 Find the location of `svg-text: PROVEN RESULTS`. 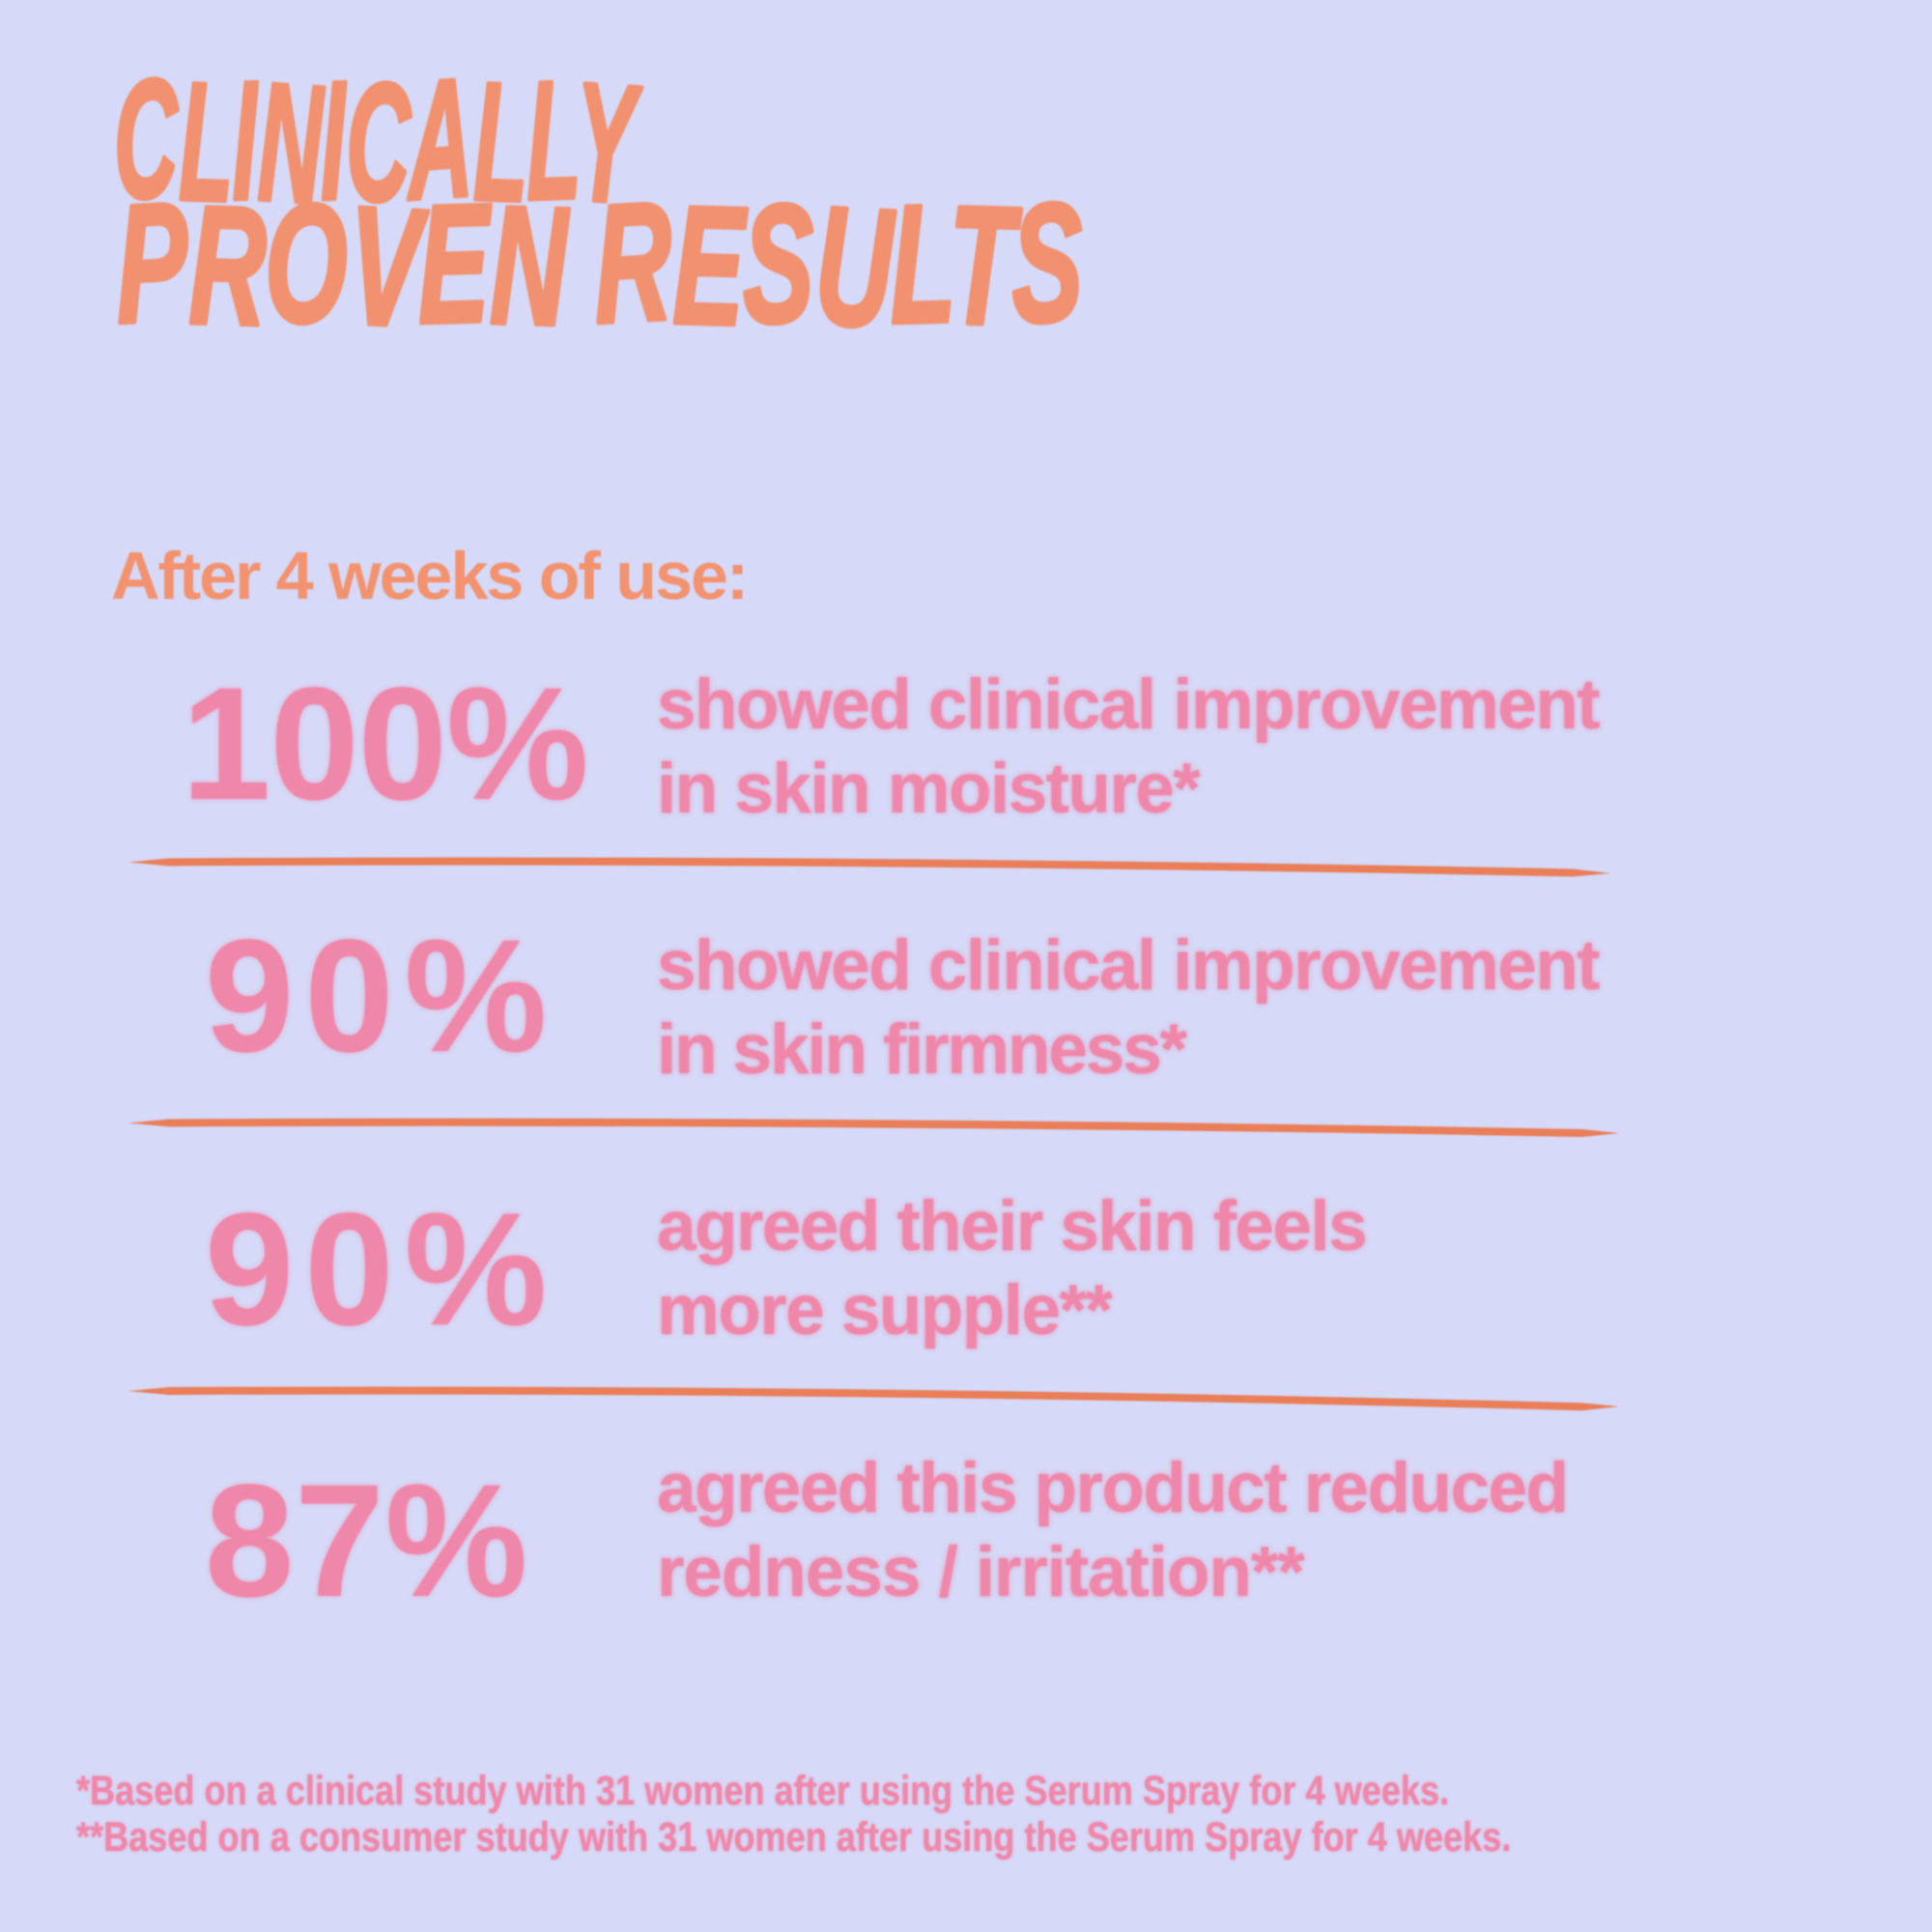

svg-text: PROVEN RESULTS is located at coordinates (598, 264).